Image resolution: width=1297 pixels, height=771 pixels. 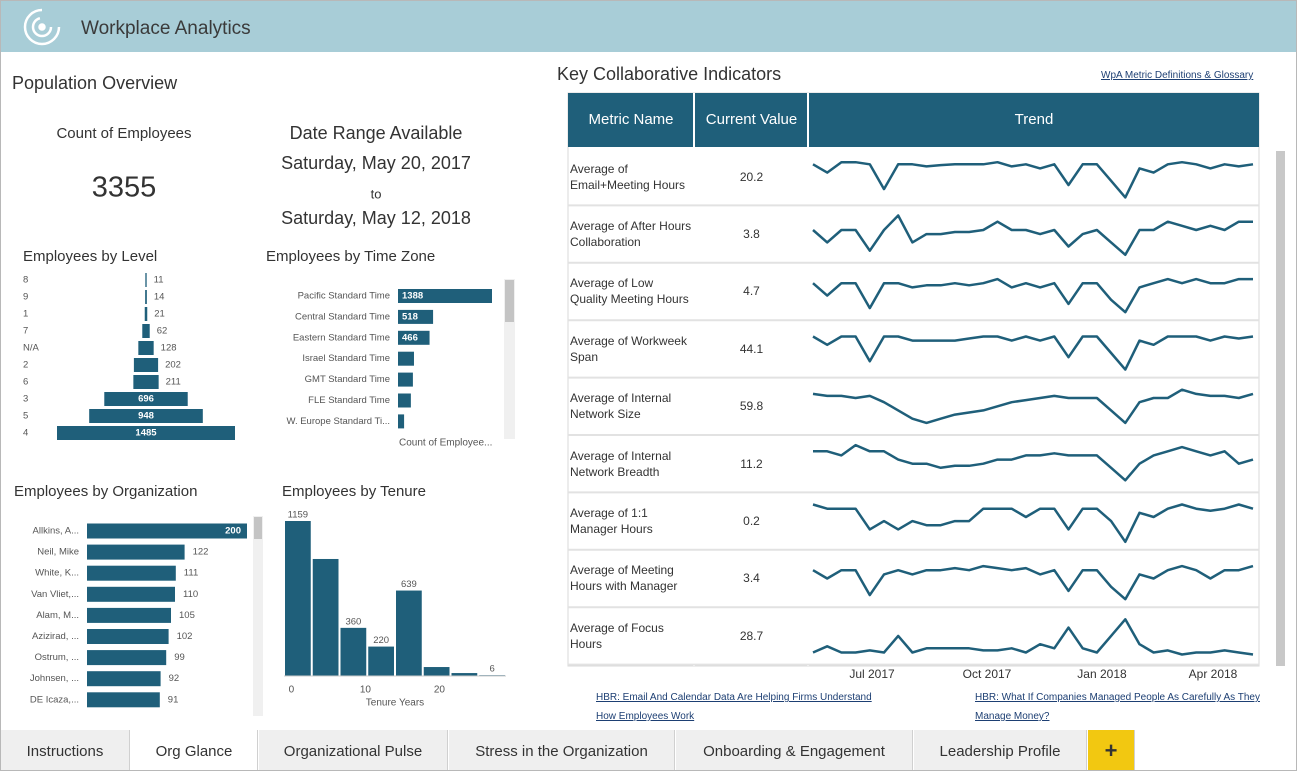 What do you see at coordinates (794, 750) in the screenshot?
I see `tab: Onboarding & Engagement` at bounding box center [794, 750].